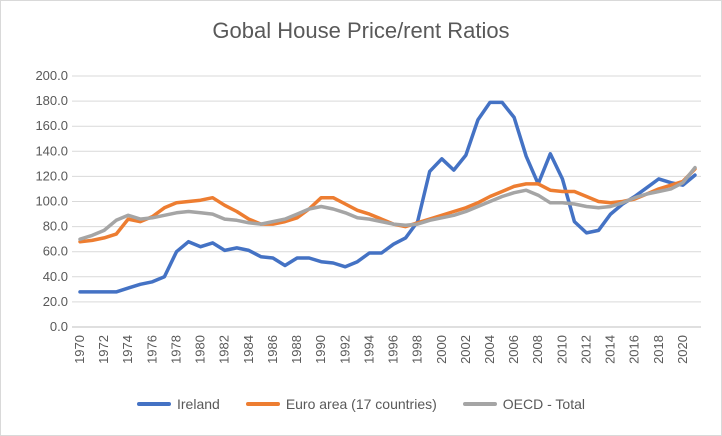 The image size is (722, 436). What do you see at coordinates (224, 349) in the screenshot?
I see `x-tick-label: 1982` at bounding box center [224, 349].